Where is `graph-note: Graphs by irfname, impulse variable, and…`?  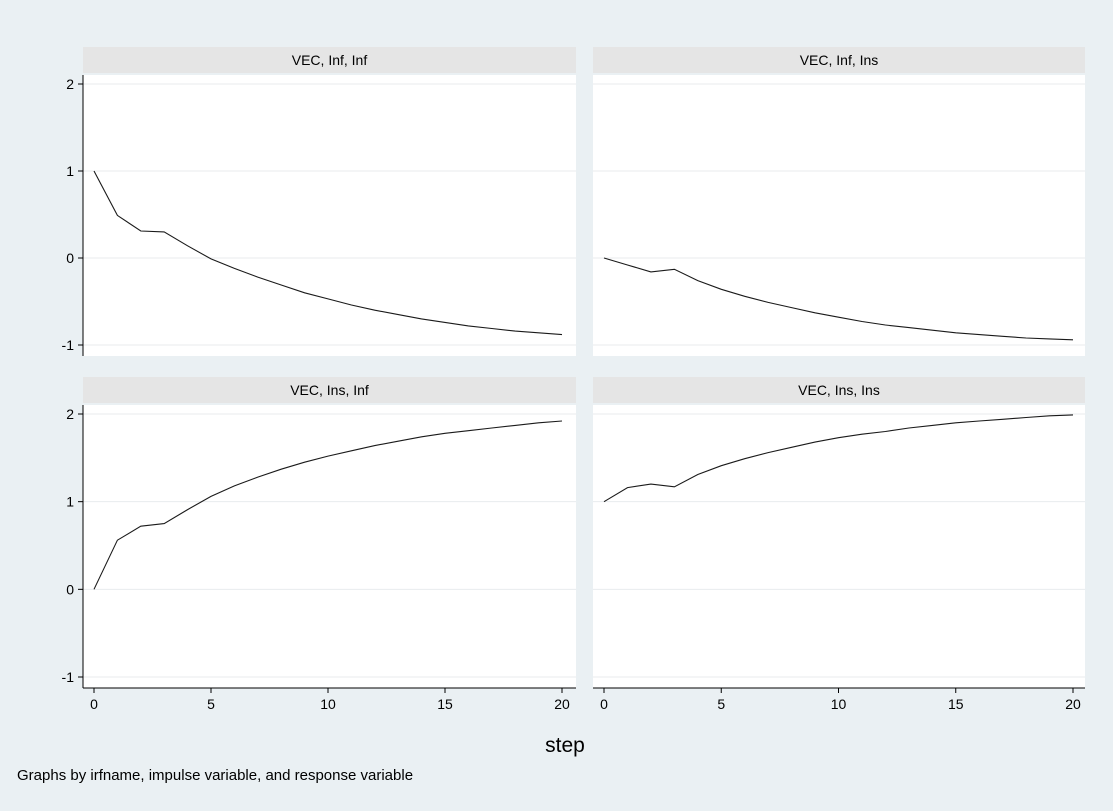 graph-note: Graphs by irfname, impulse variable, and… is located at coordinates (215, 775).